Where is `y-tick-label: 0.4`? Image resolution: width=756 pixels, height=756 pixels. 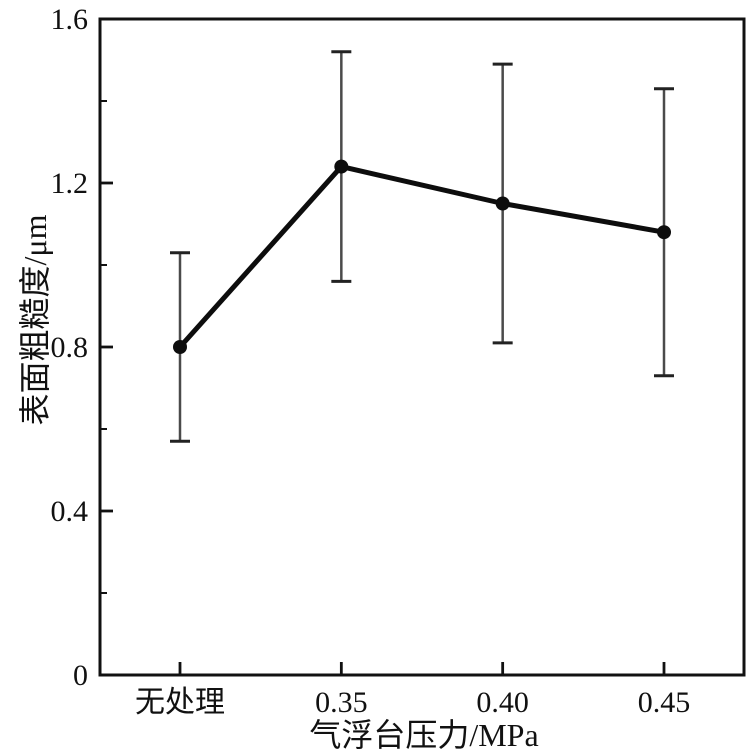 y-tick-label: 0.4 is located at coordinates (70, 511).